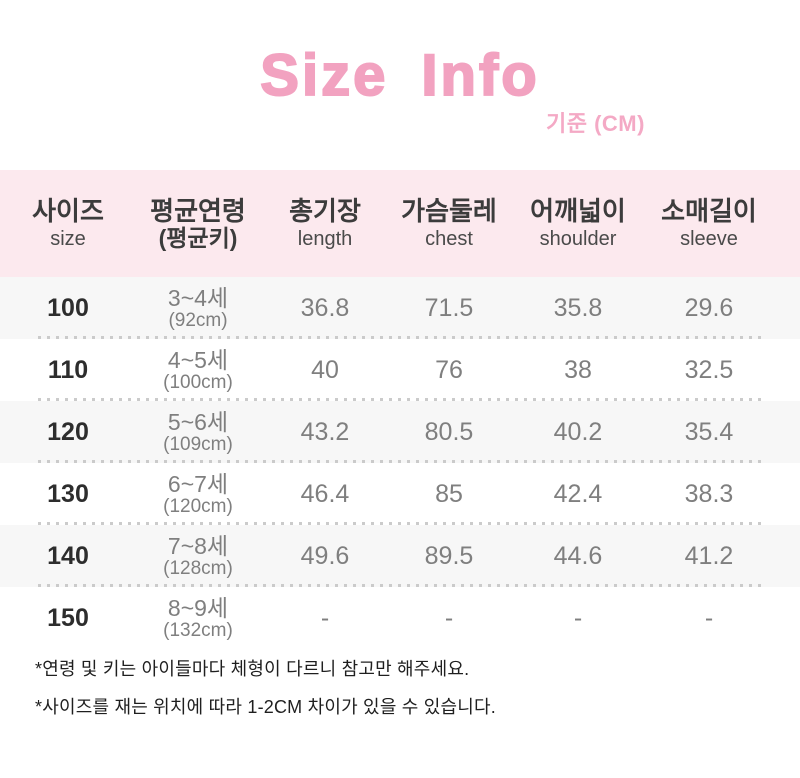 The image size is (800, 778). Describe the element at coordinates (68, 239) in the screenshot. I see `header-label-sub: size` at that location.